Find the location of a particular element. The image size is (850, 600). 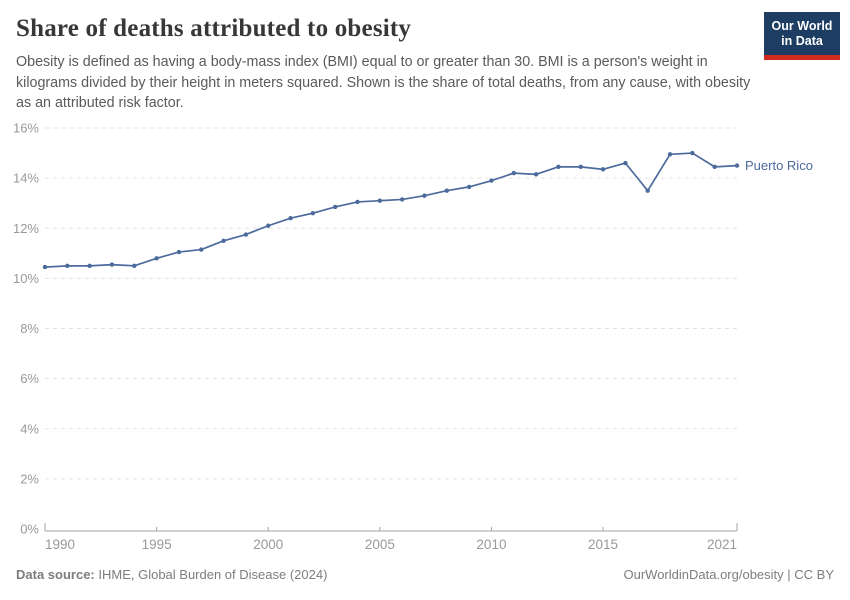

owid-logo-line2: in Data is located at coordinates (802, 41).